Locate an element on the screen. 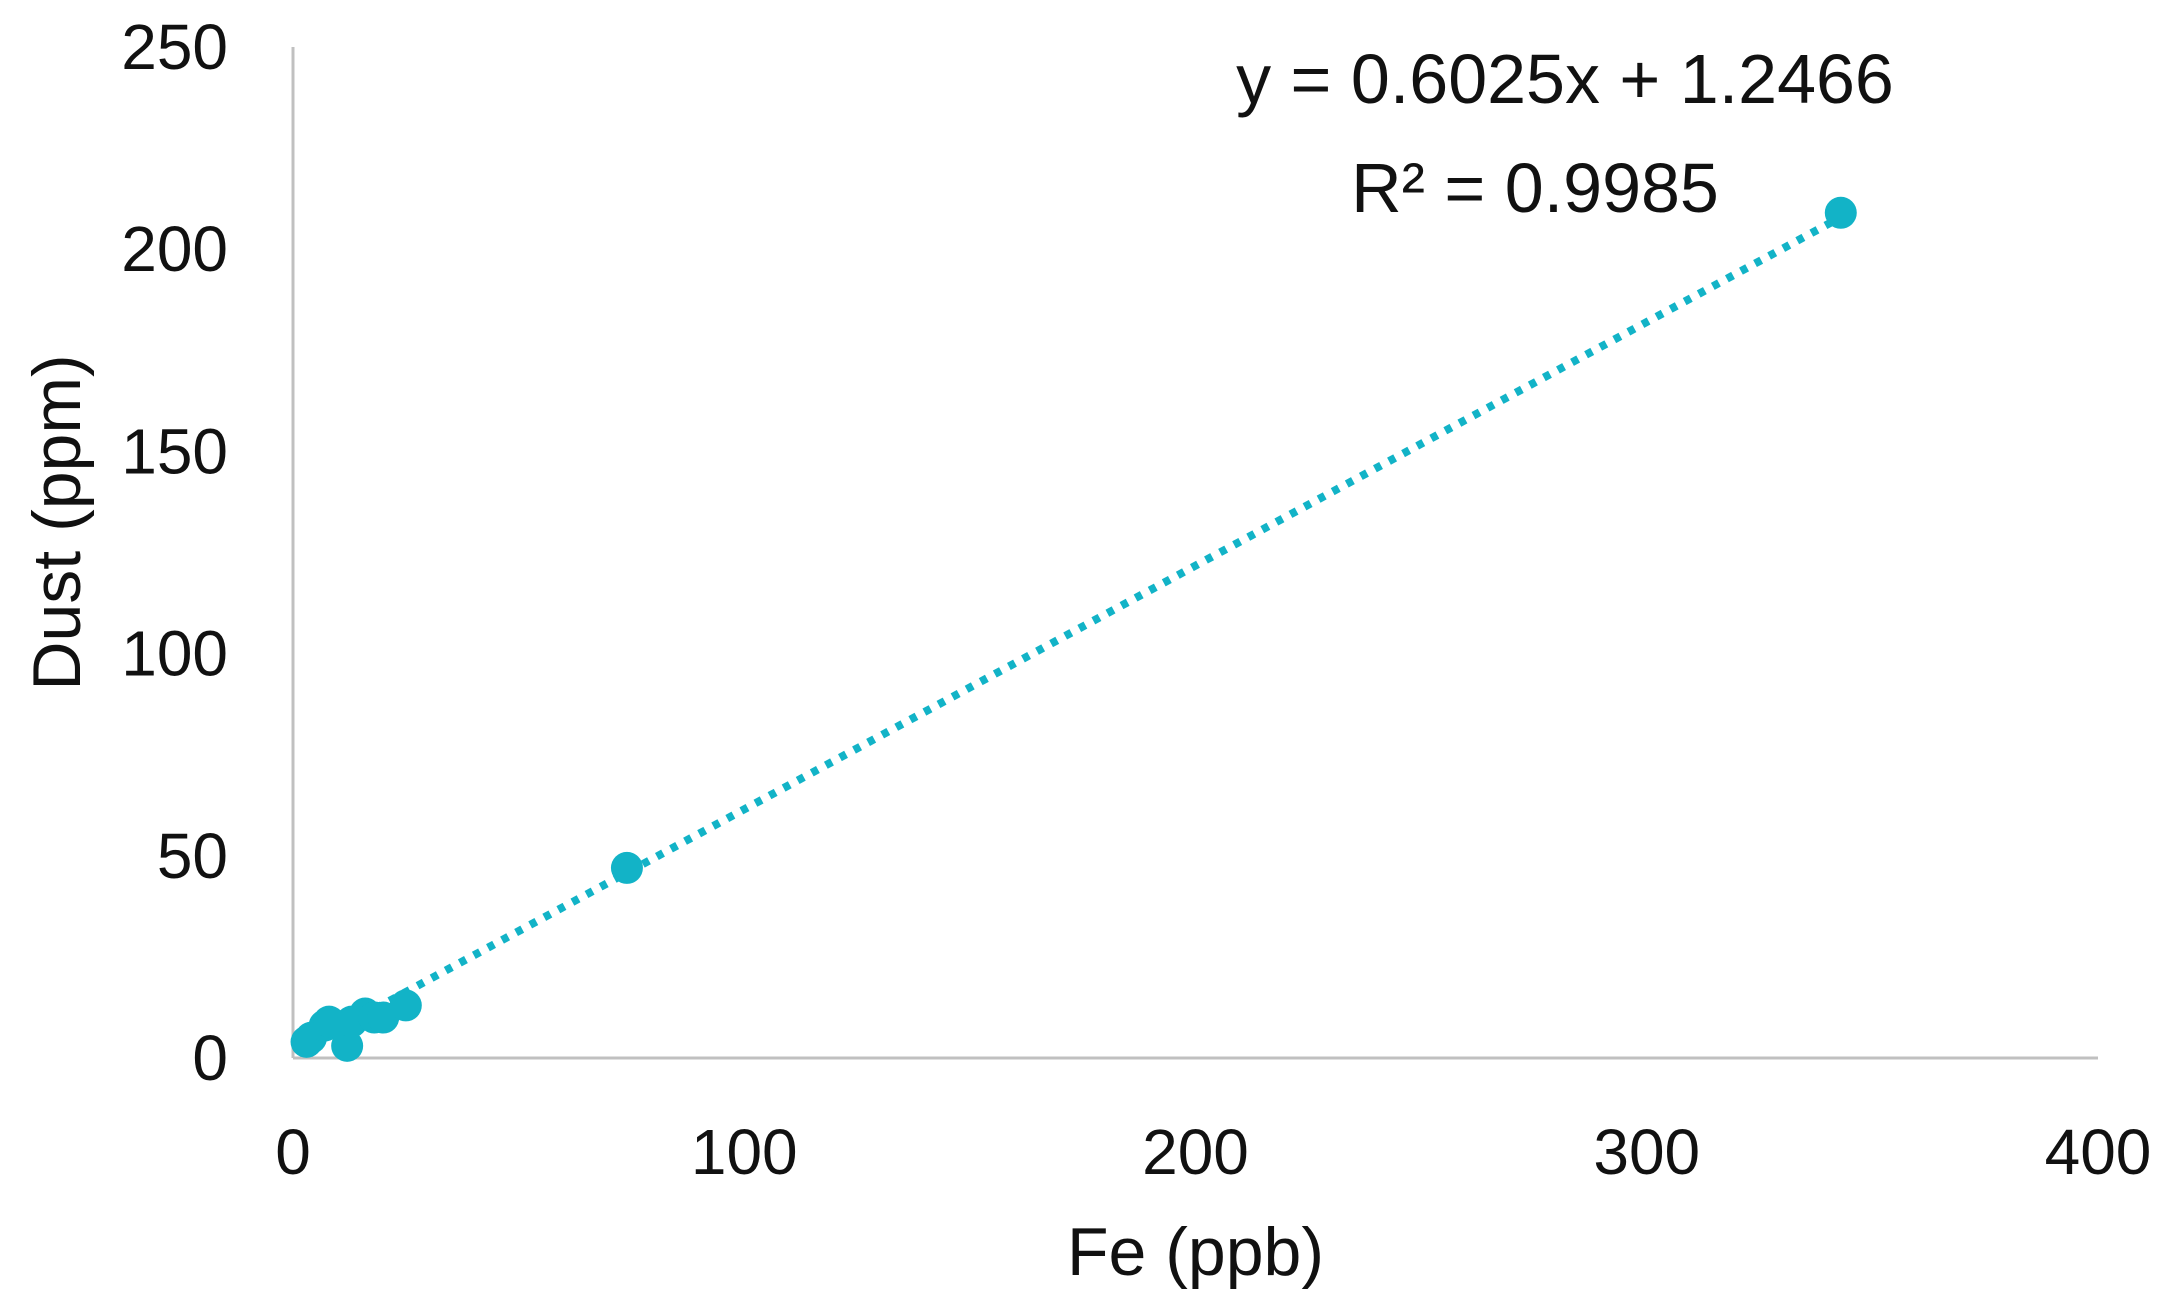 This screenshot has width=2167, height=1301. trendline-equation: y = 0.6025x + 1.2466 is located at coordinates (1565, 79).